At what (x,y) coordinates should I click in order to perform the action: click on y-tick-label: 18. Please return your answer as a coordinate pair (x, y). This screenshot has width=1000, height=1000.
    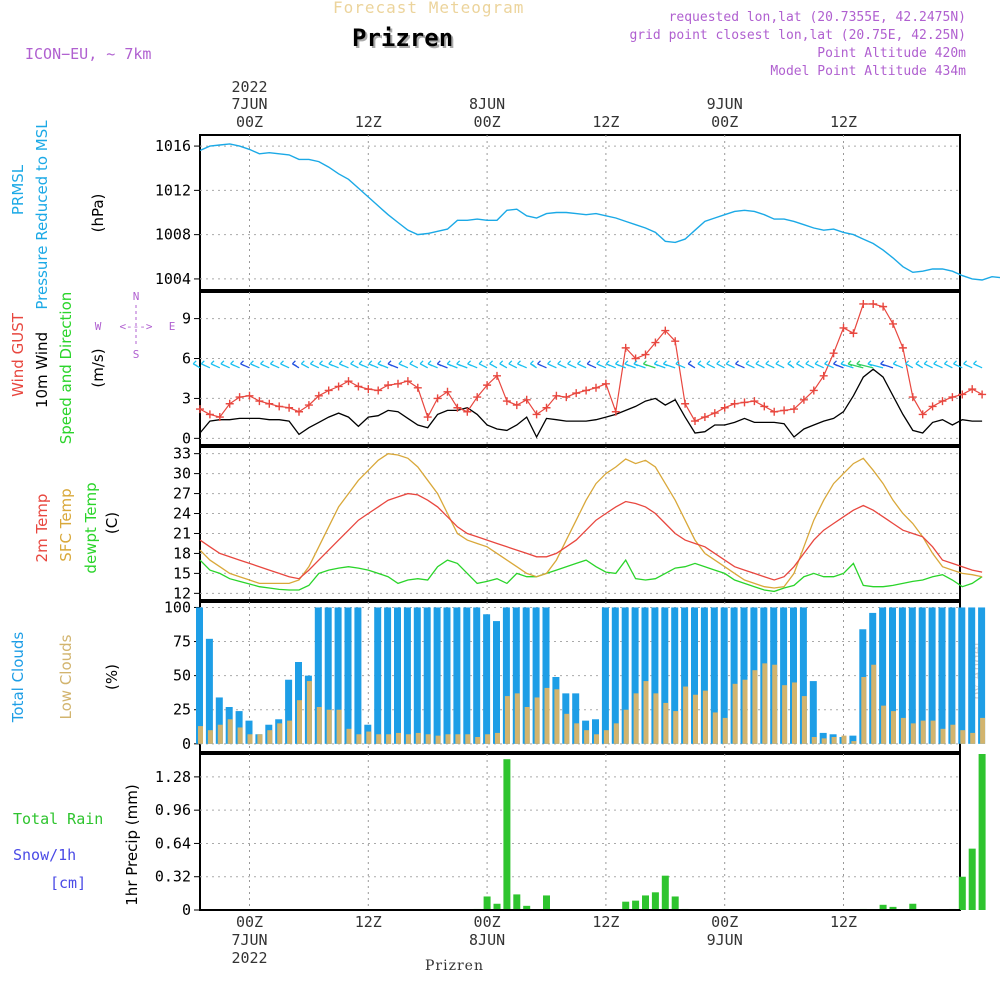
    Looking at the image, I should click on (182, 553).